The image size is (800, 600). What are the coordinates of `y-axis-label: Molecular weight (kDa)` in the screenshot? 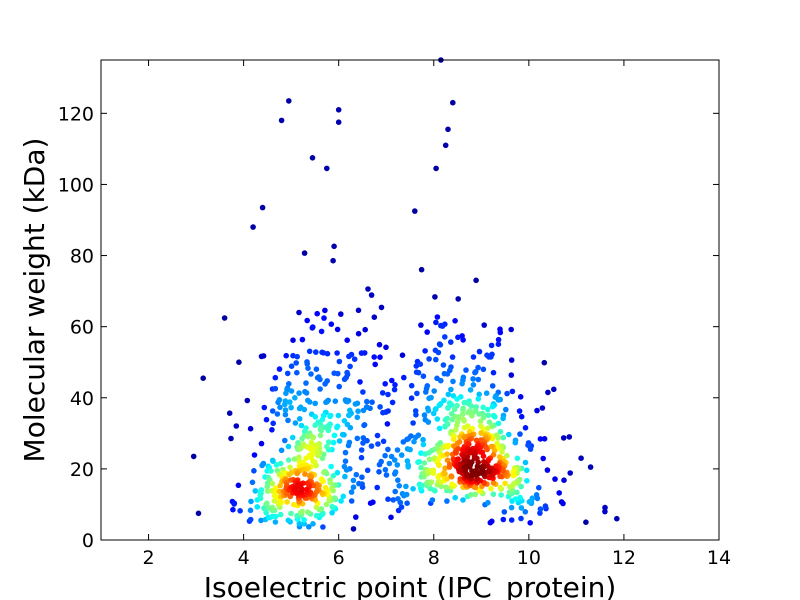 It's located at (34, 300).